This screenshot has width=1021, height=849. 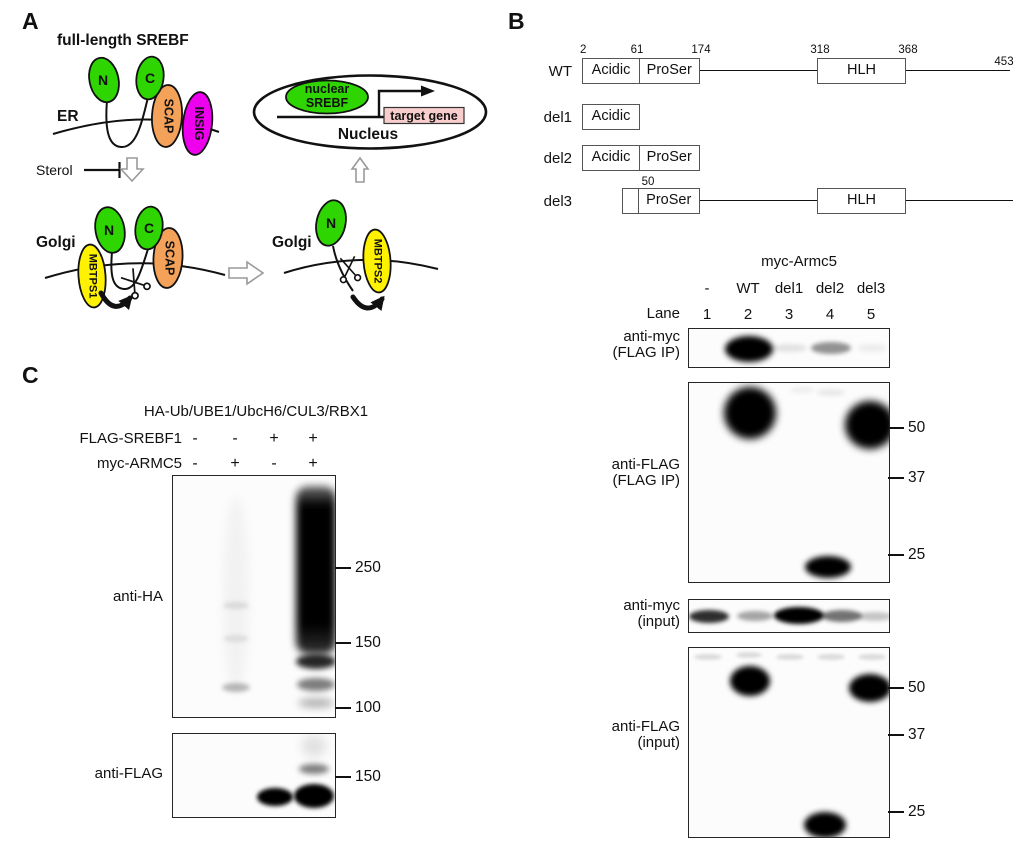 I want to click on blot-anti-flag-c, so click(x=254, y=775).